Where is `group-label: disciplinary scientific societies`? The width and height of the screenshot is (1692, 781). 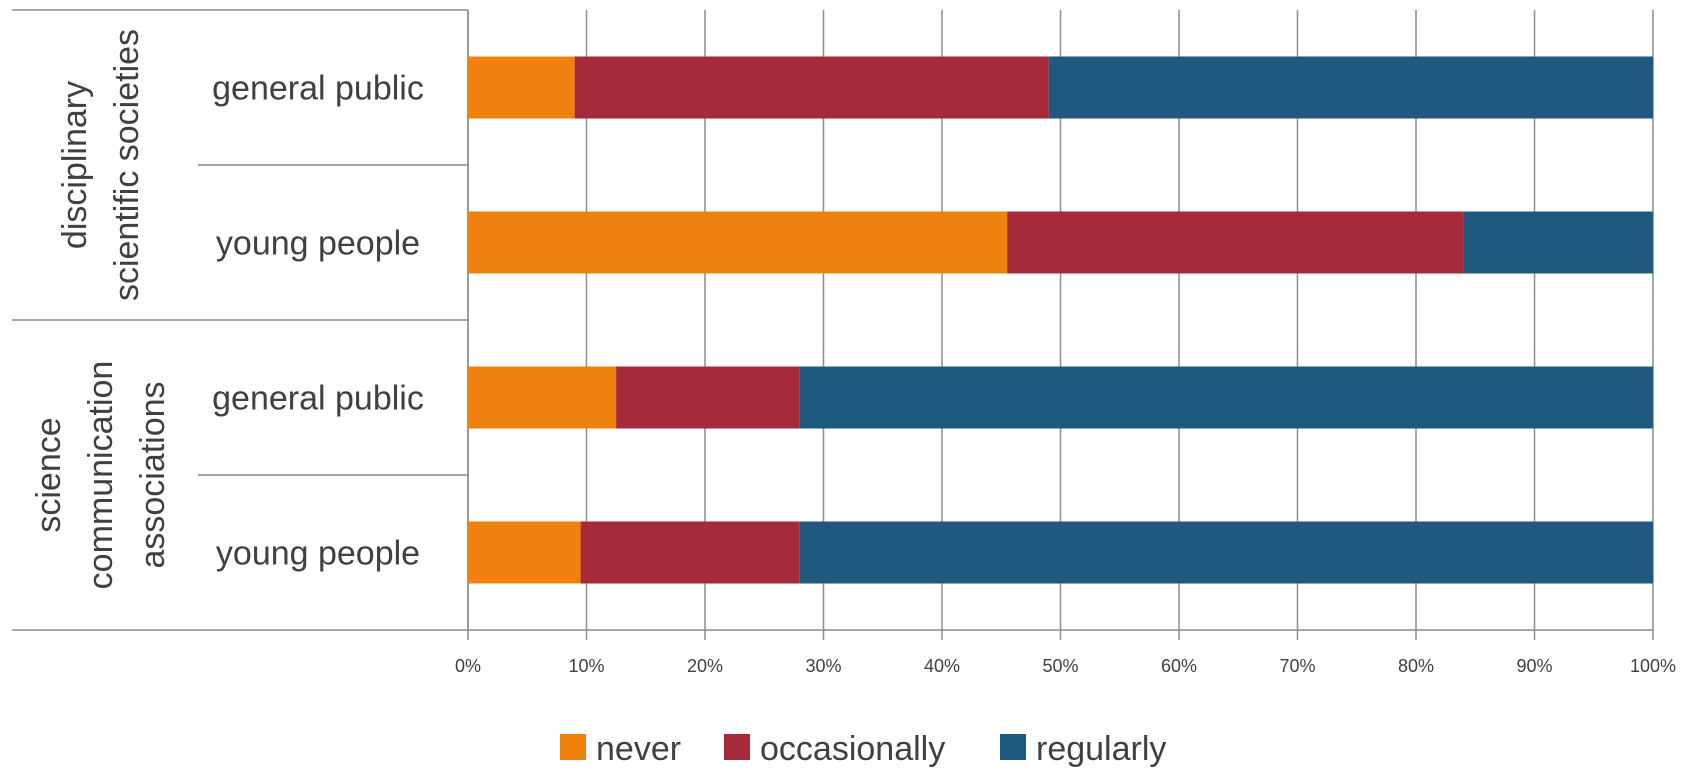 group-label: disciplinary scientific societies is located at coordinates (101, 165).